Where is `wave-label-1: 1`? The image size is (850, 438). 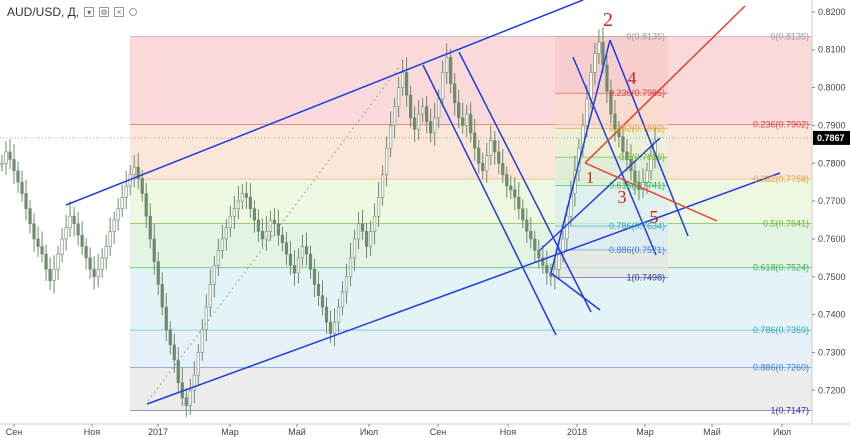 wave-label-1: 1 is located at coordinates (590, 177).